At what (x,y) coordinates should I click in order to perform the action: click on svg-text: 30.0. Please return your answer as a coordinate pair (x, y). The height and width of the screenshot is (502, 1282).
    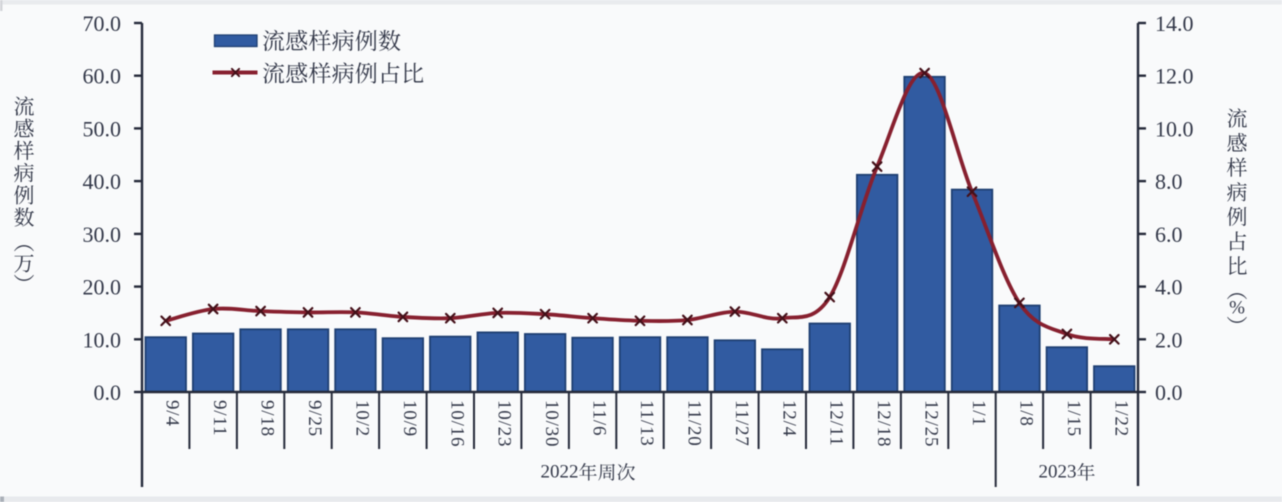
    Looking at the image, I should click on (102, 234).